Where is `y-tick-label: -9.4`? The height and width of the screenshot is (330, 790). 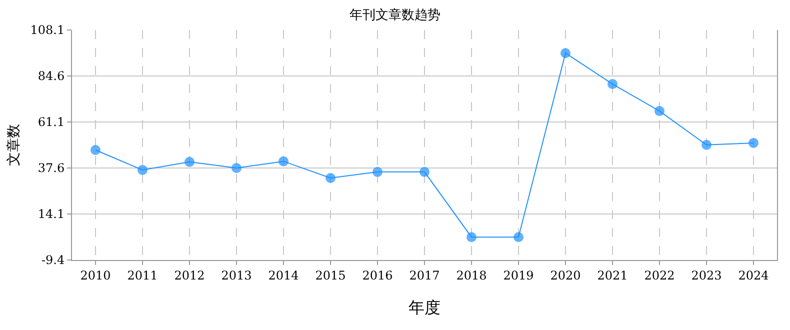 y-tick-label: -9.4 is located at coordinates (53, 260).